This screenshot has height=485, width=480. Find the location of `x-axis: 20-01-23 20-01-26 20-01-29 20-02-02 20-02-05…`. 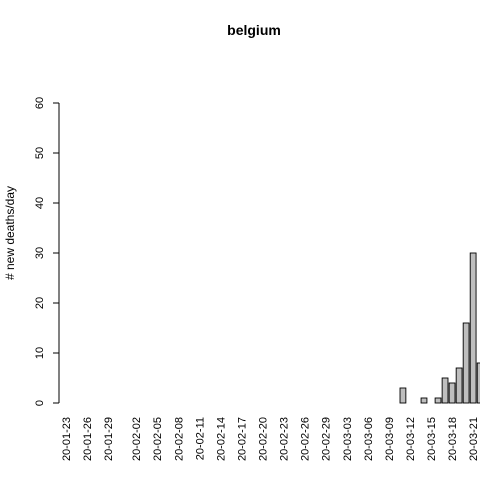

x-axis: 20-01-23 20-01-26 20-01-29 20-02-02 20-02-05… is located at coordinates (270, 439).